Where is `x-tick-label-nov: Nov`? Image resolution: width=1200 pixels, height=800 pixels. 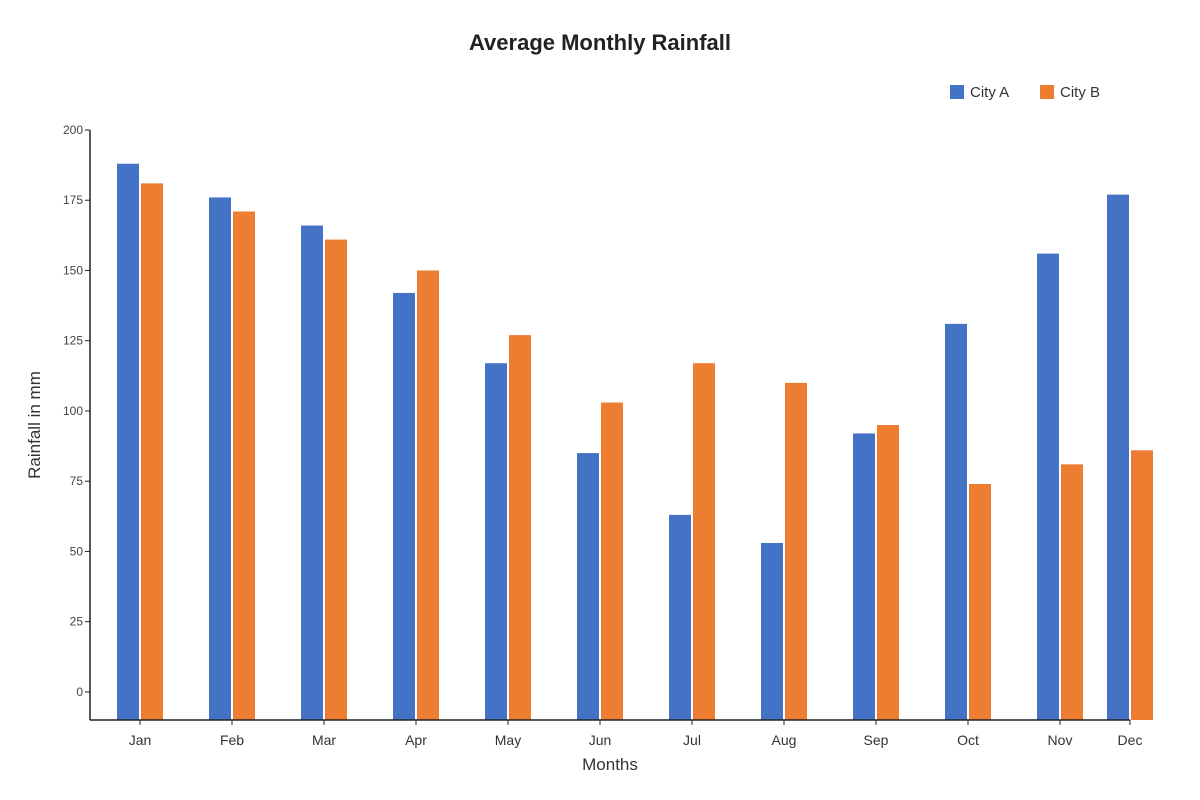
x-tick-label-nov: Nov is located at coordinates (1060, 740).